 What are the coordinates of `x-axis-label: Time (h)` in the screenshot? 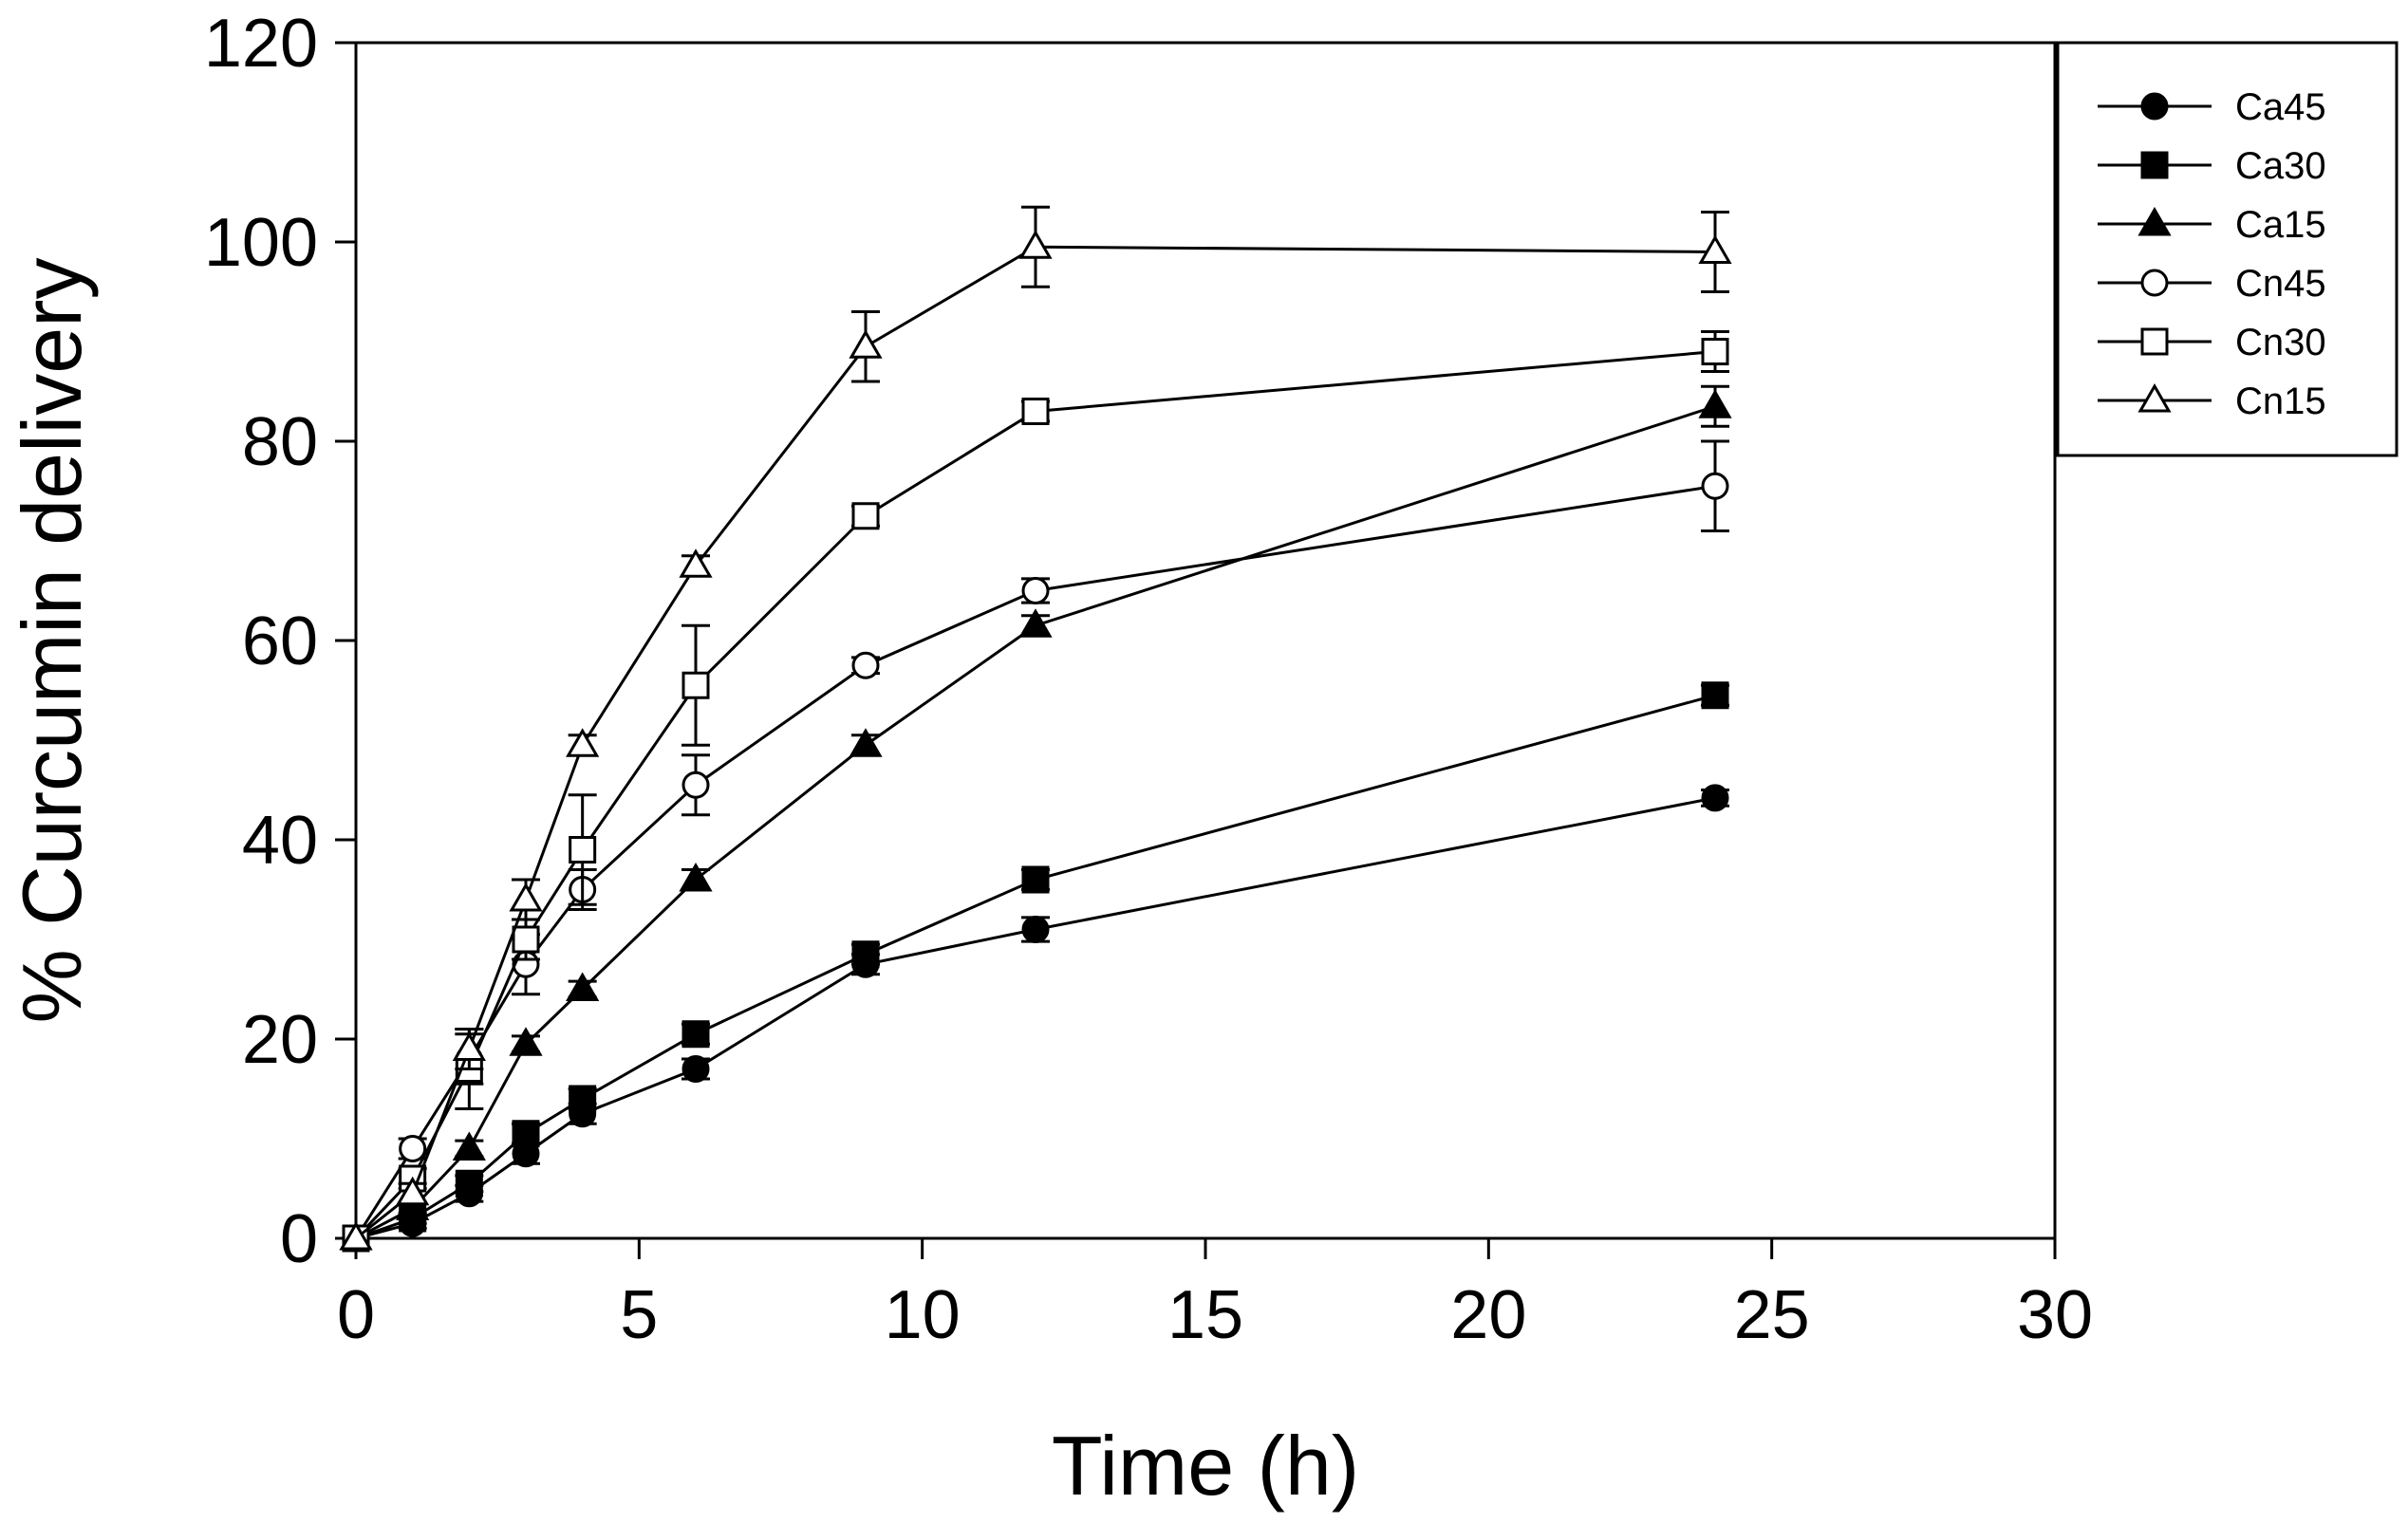 It's located at (1205, 1466).